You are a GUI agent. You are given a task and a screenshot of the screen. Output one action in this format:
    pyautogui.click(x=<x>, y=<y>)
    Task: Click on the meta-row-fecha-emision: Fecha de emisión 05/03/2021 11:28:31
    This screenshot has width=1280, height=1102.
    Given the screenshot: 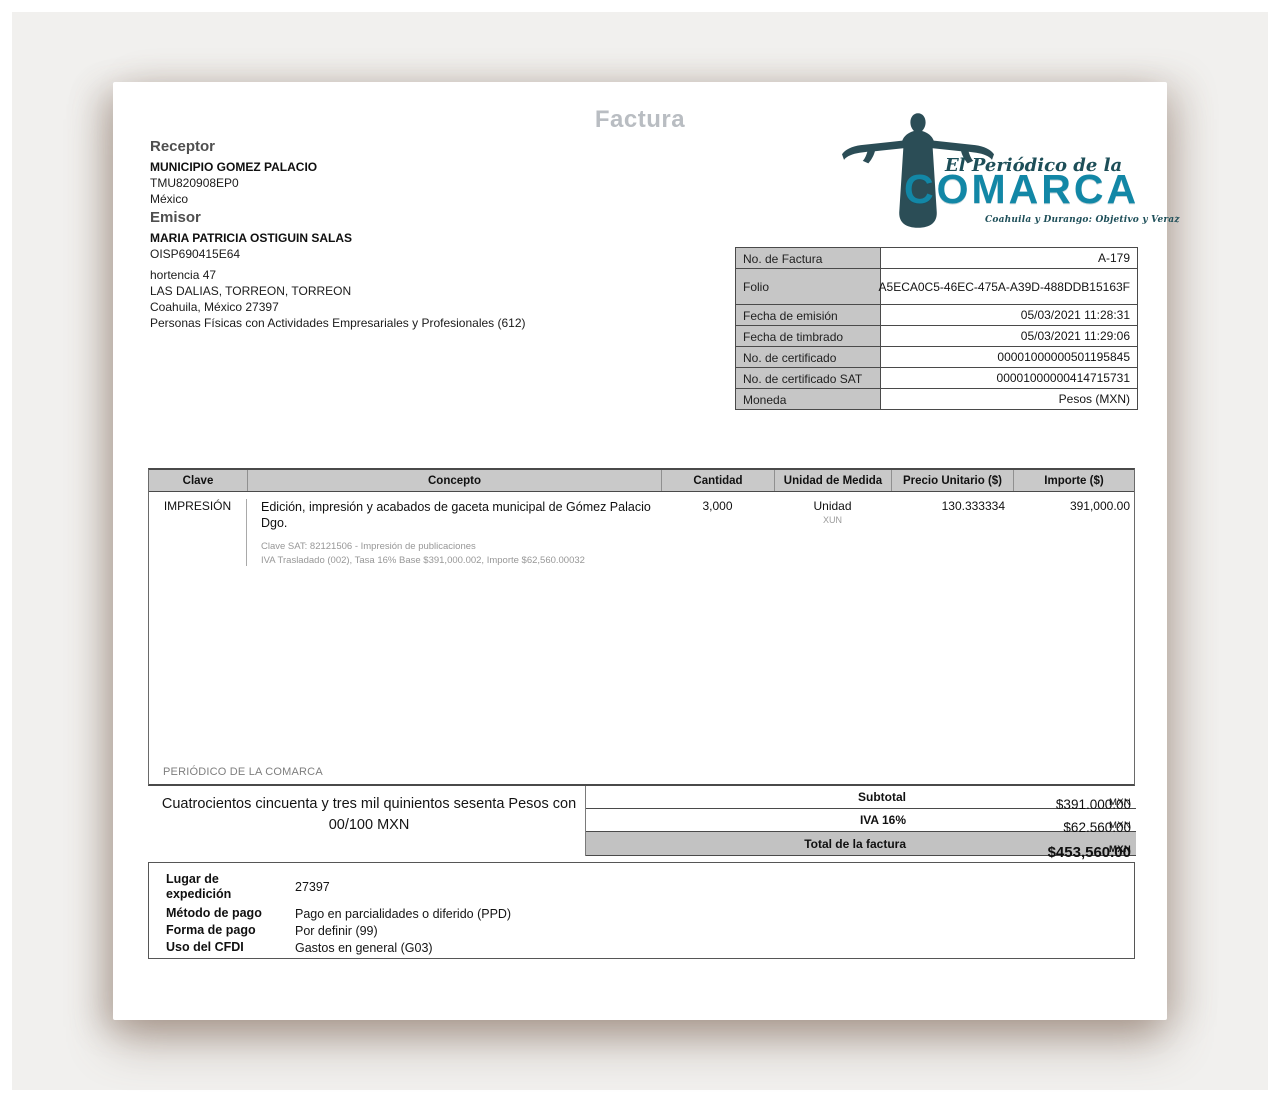 What is the action you would take?
    pyautogui.click(x=936, y=315)
    